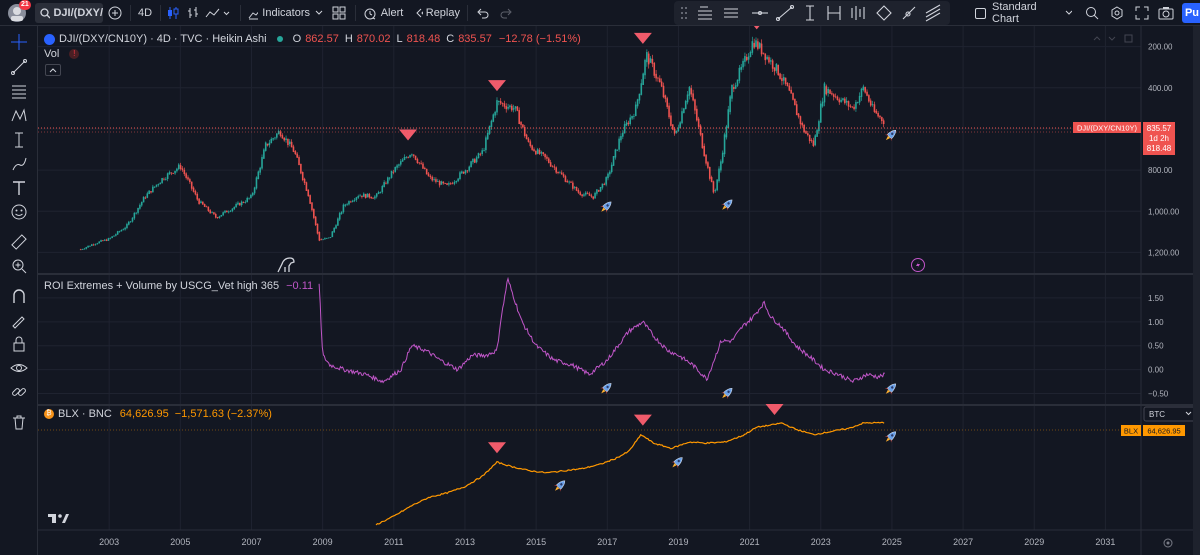 The height and width of the screenshot is (555, 1200). Describe the element at coordinates (506, 13) in the screenshot. I see `redo-button` at that location.